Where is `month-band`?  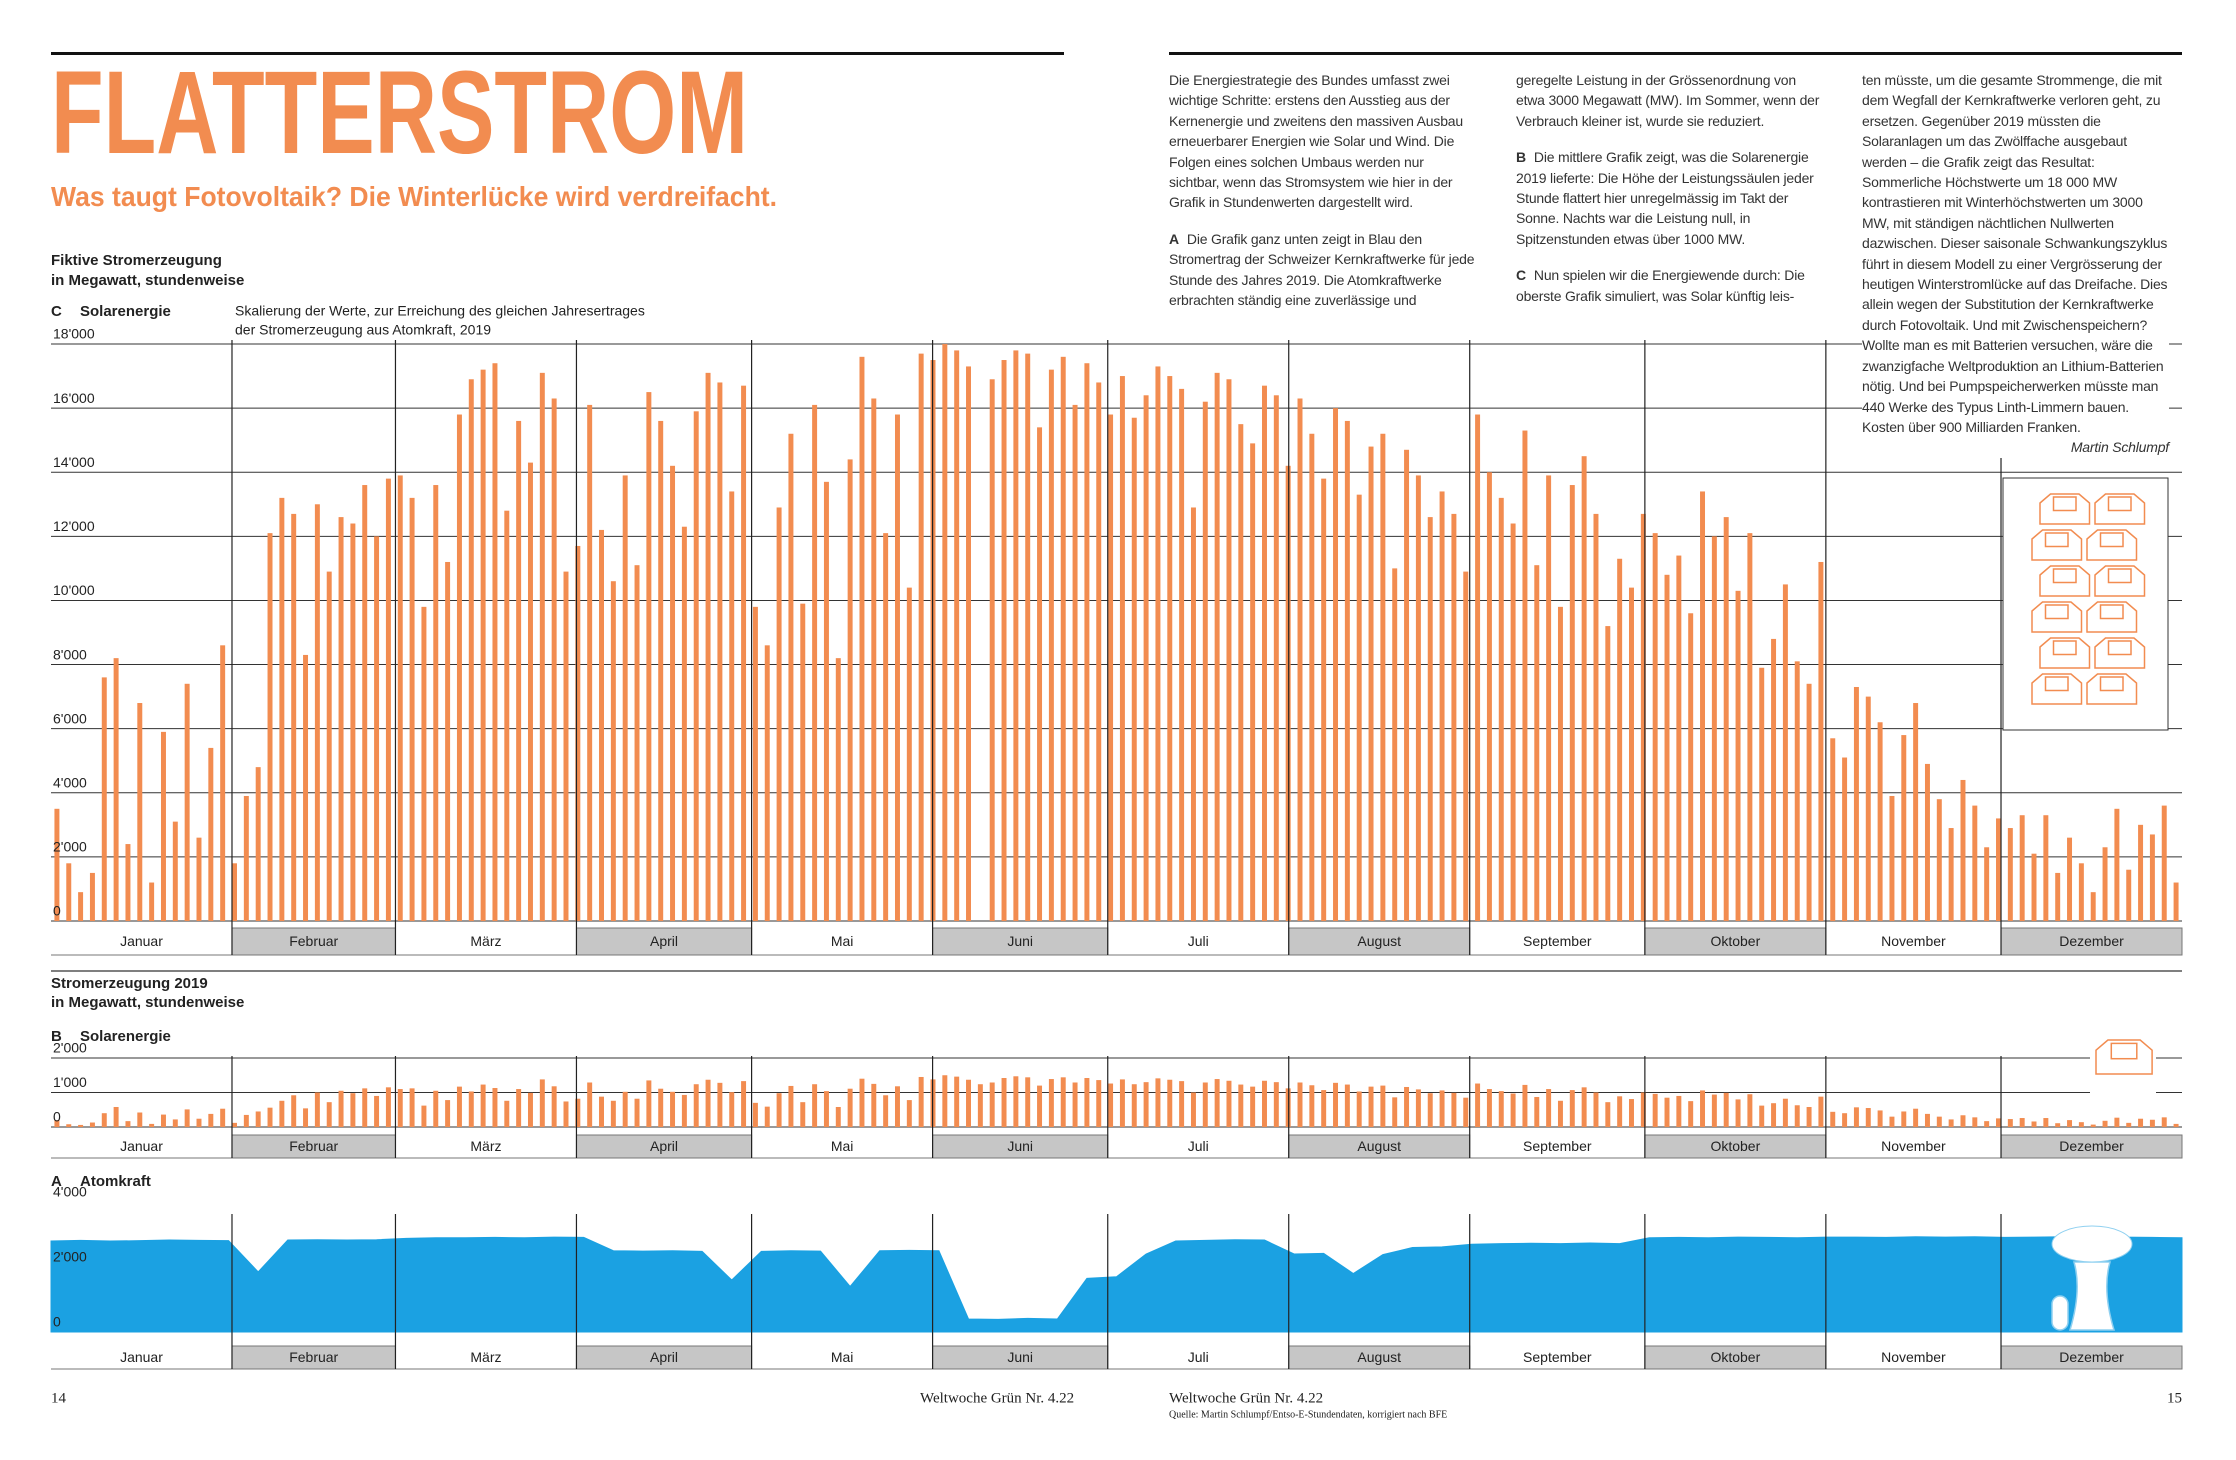
month-band is located at coordinates (664, 941).